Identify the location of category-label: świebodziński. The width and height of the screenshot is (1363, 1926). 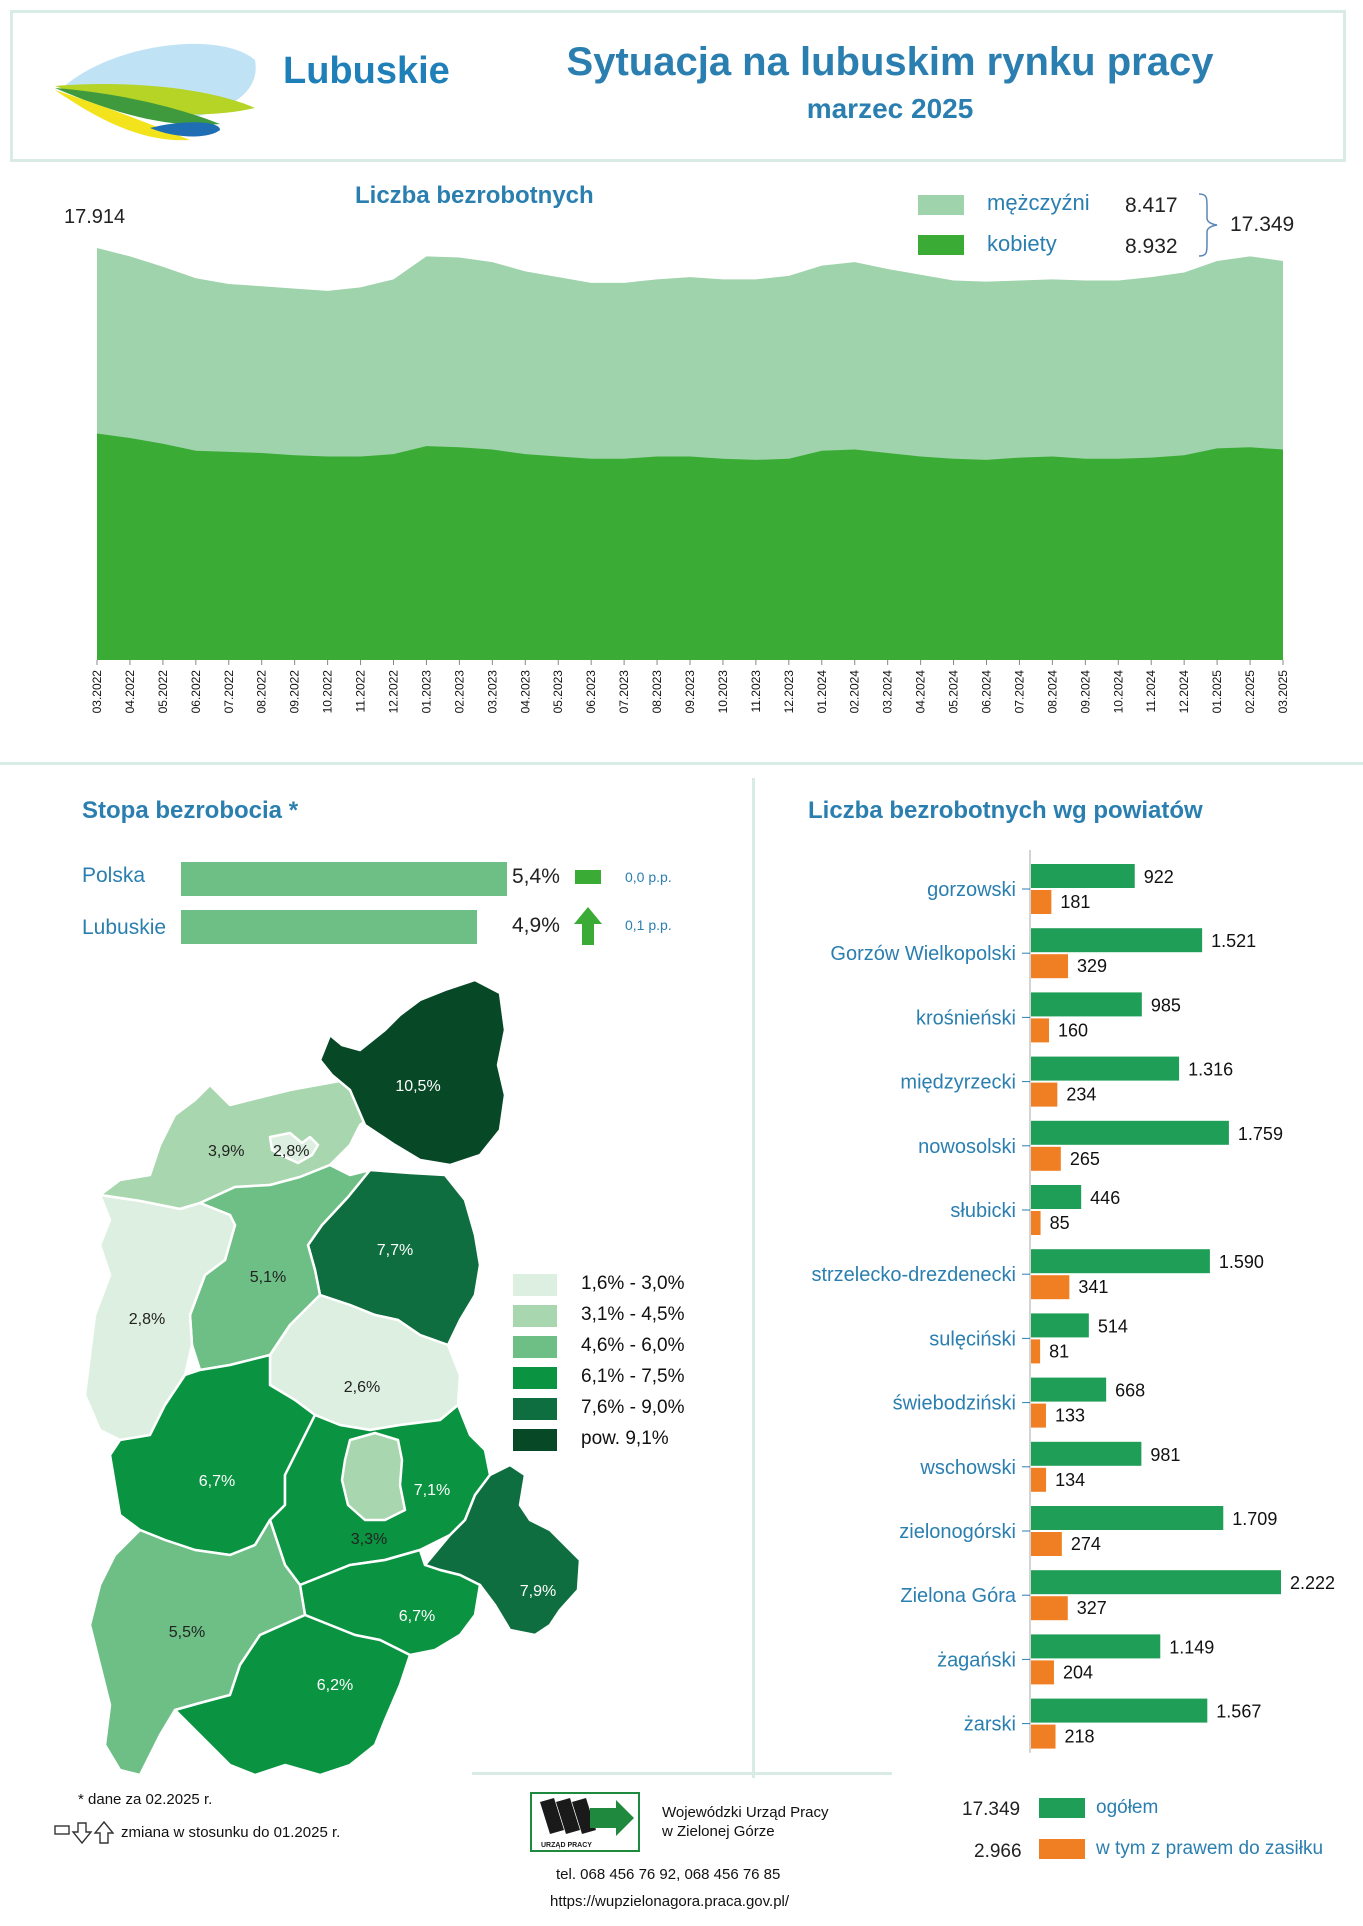
(954, 1404).